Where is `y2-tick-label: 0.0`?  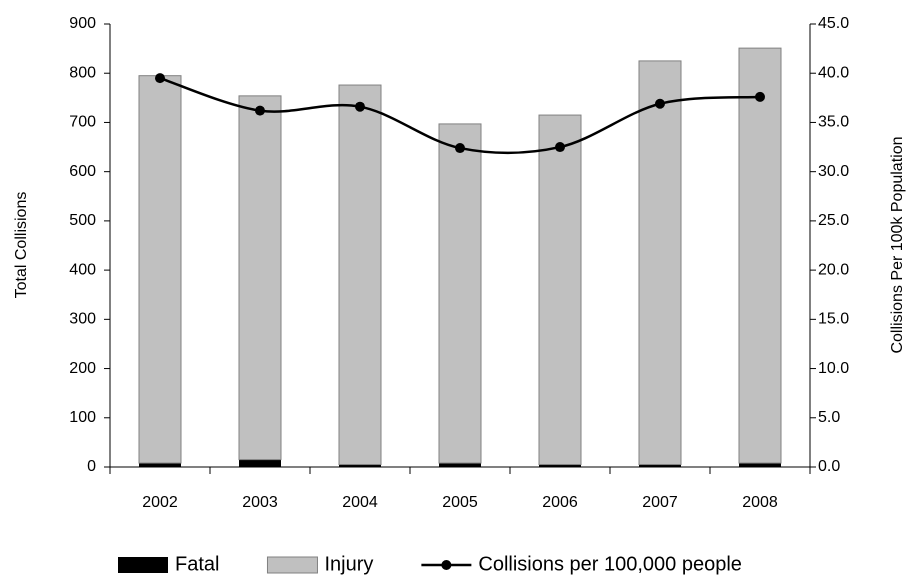
y2-tick-label: 0.0 is located at coordinates (829, 466).